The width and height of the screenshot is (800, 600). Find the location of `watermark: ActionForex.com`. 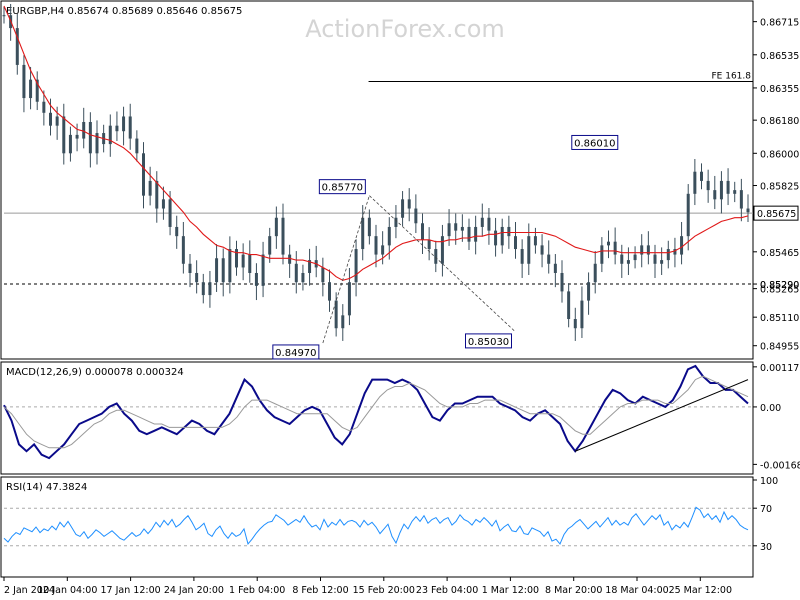

watermark: ActionForex.com is located at coordinates (405, 29).